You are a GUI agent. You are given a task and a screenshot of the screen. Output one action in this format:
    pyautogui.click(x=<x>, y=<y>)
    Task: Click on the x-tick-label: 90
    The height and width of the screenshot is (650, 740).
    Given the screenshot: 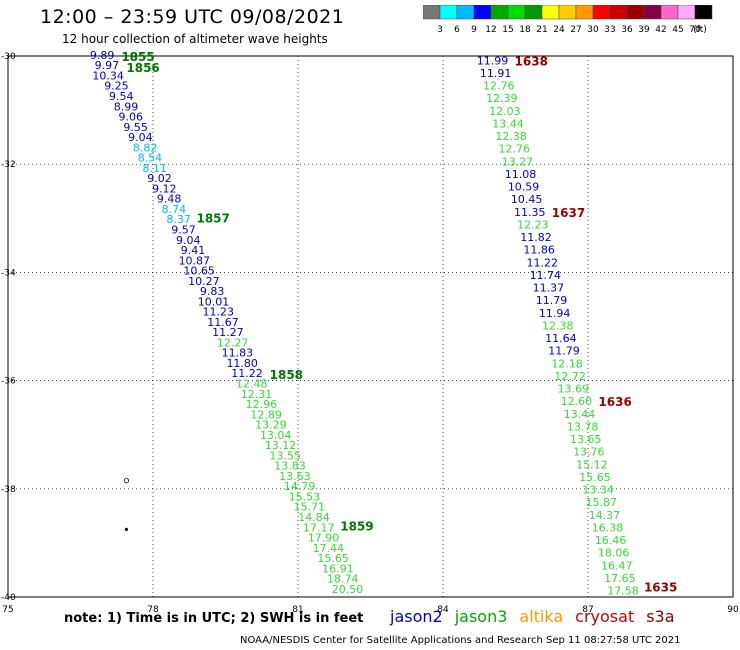 What is the action you would take?
    pyautogui.click(x=733, y=610)
    